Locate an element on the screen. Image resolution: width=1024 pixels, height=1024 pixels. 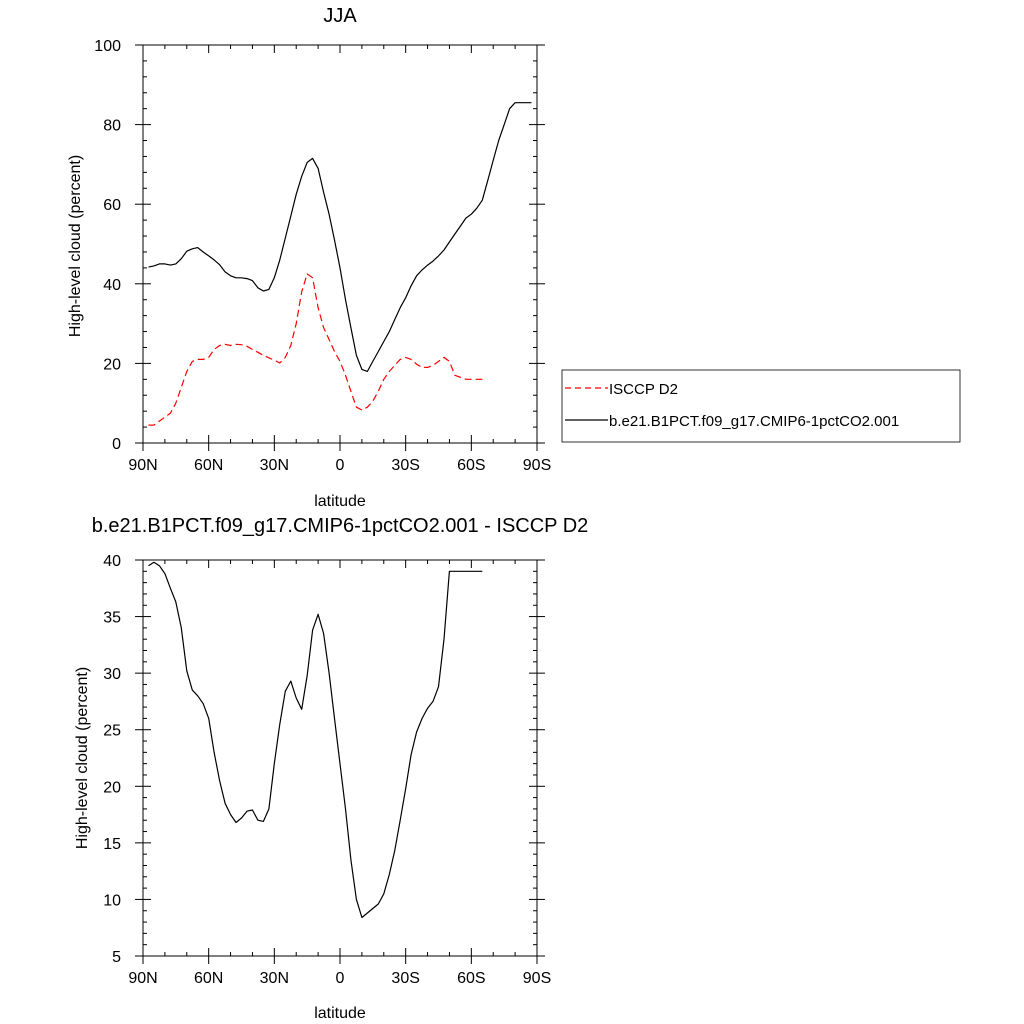
y-tick-label: 100 is located at coordinates (107, 46).